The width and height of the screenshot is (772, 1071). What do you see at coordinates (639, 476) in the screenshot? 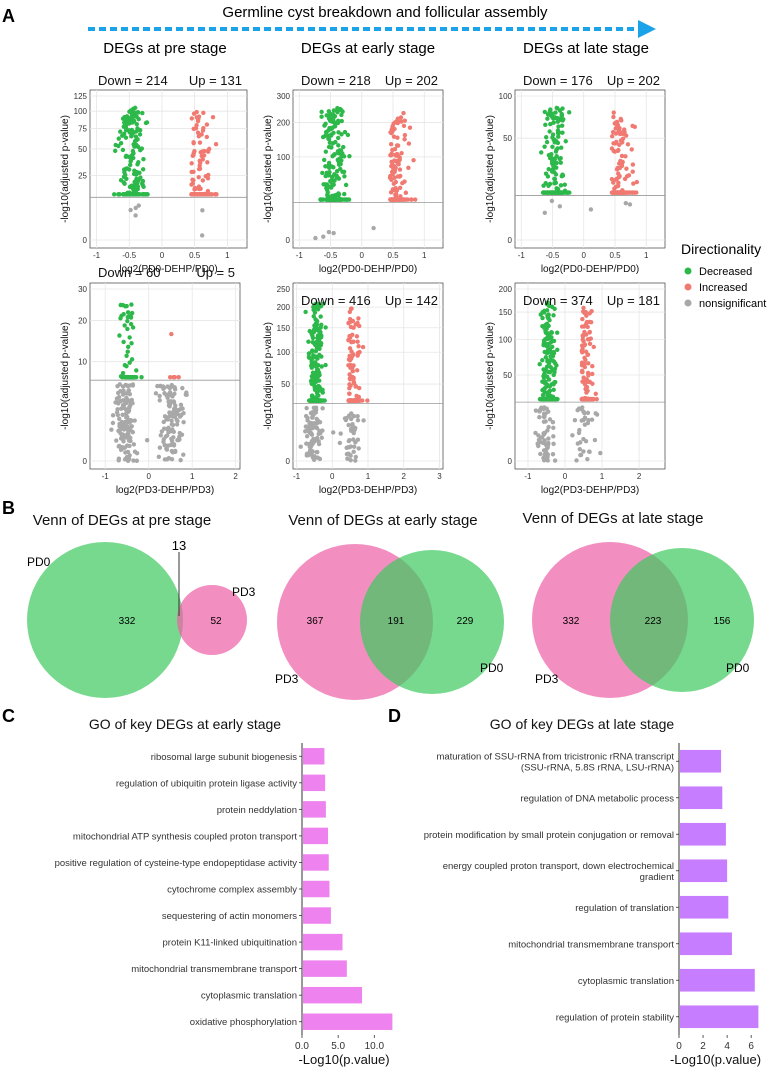
I see `x-tick-label: 2` at bounding box center [639, 476].